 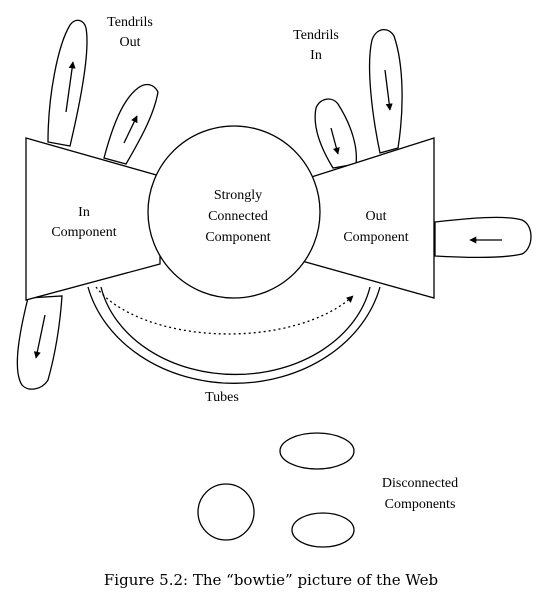 What do you see at coordinates (238, 195) in the screenshot?
I see `label-scc-1: Strongly` at bounding box center [238, 195].